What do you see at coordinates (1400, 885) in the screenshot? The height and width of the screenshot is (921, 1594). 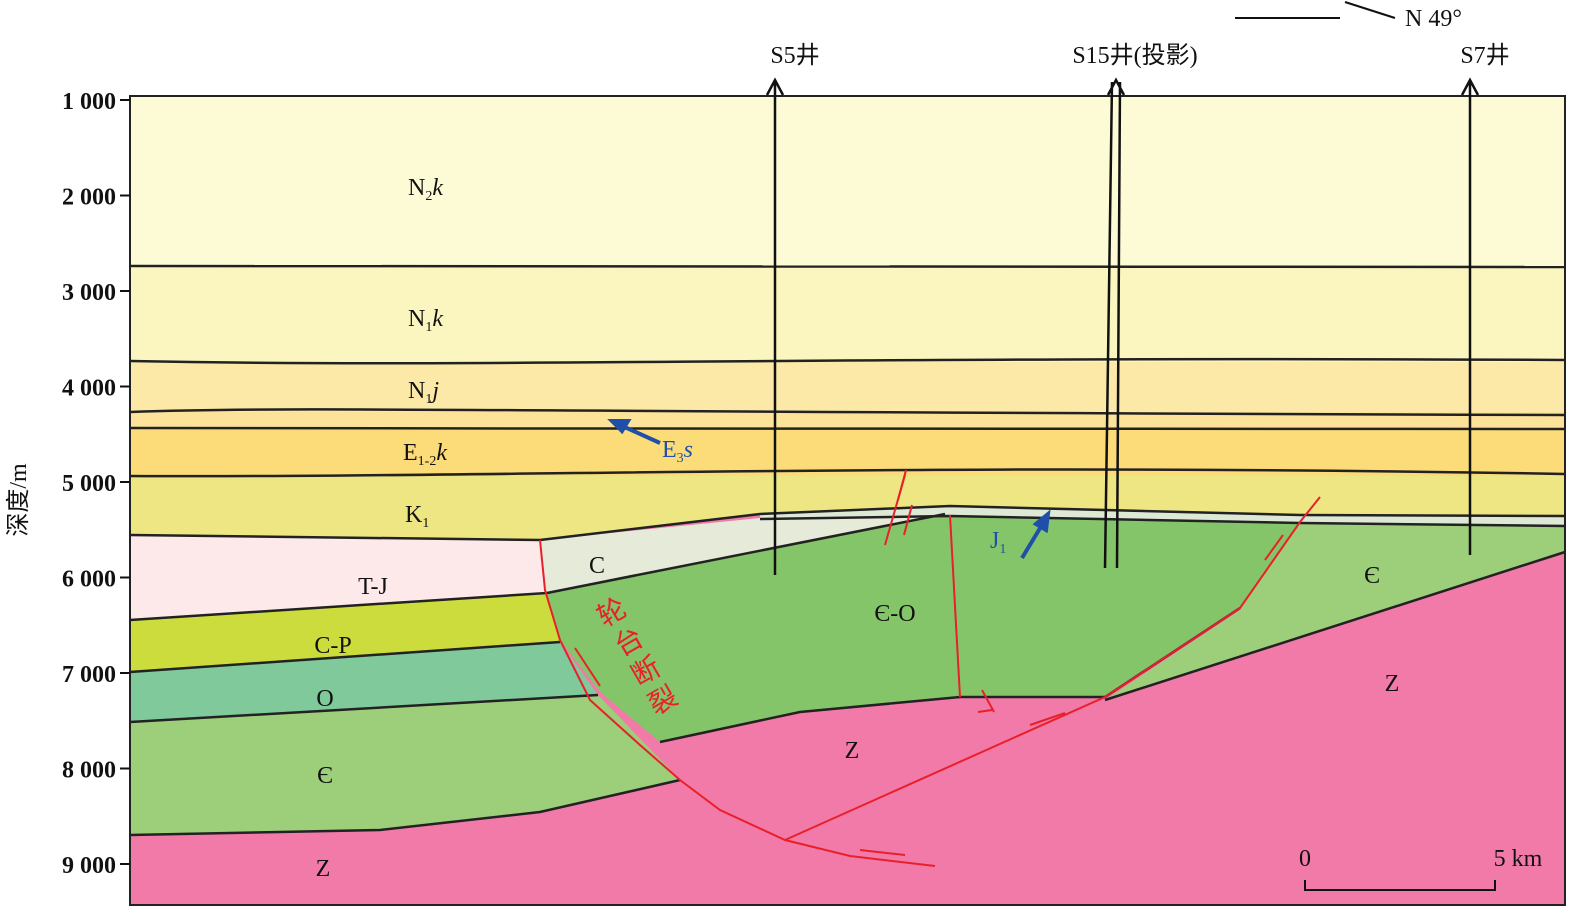 I see `scale-bar` at bounding box center [1400, 885].